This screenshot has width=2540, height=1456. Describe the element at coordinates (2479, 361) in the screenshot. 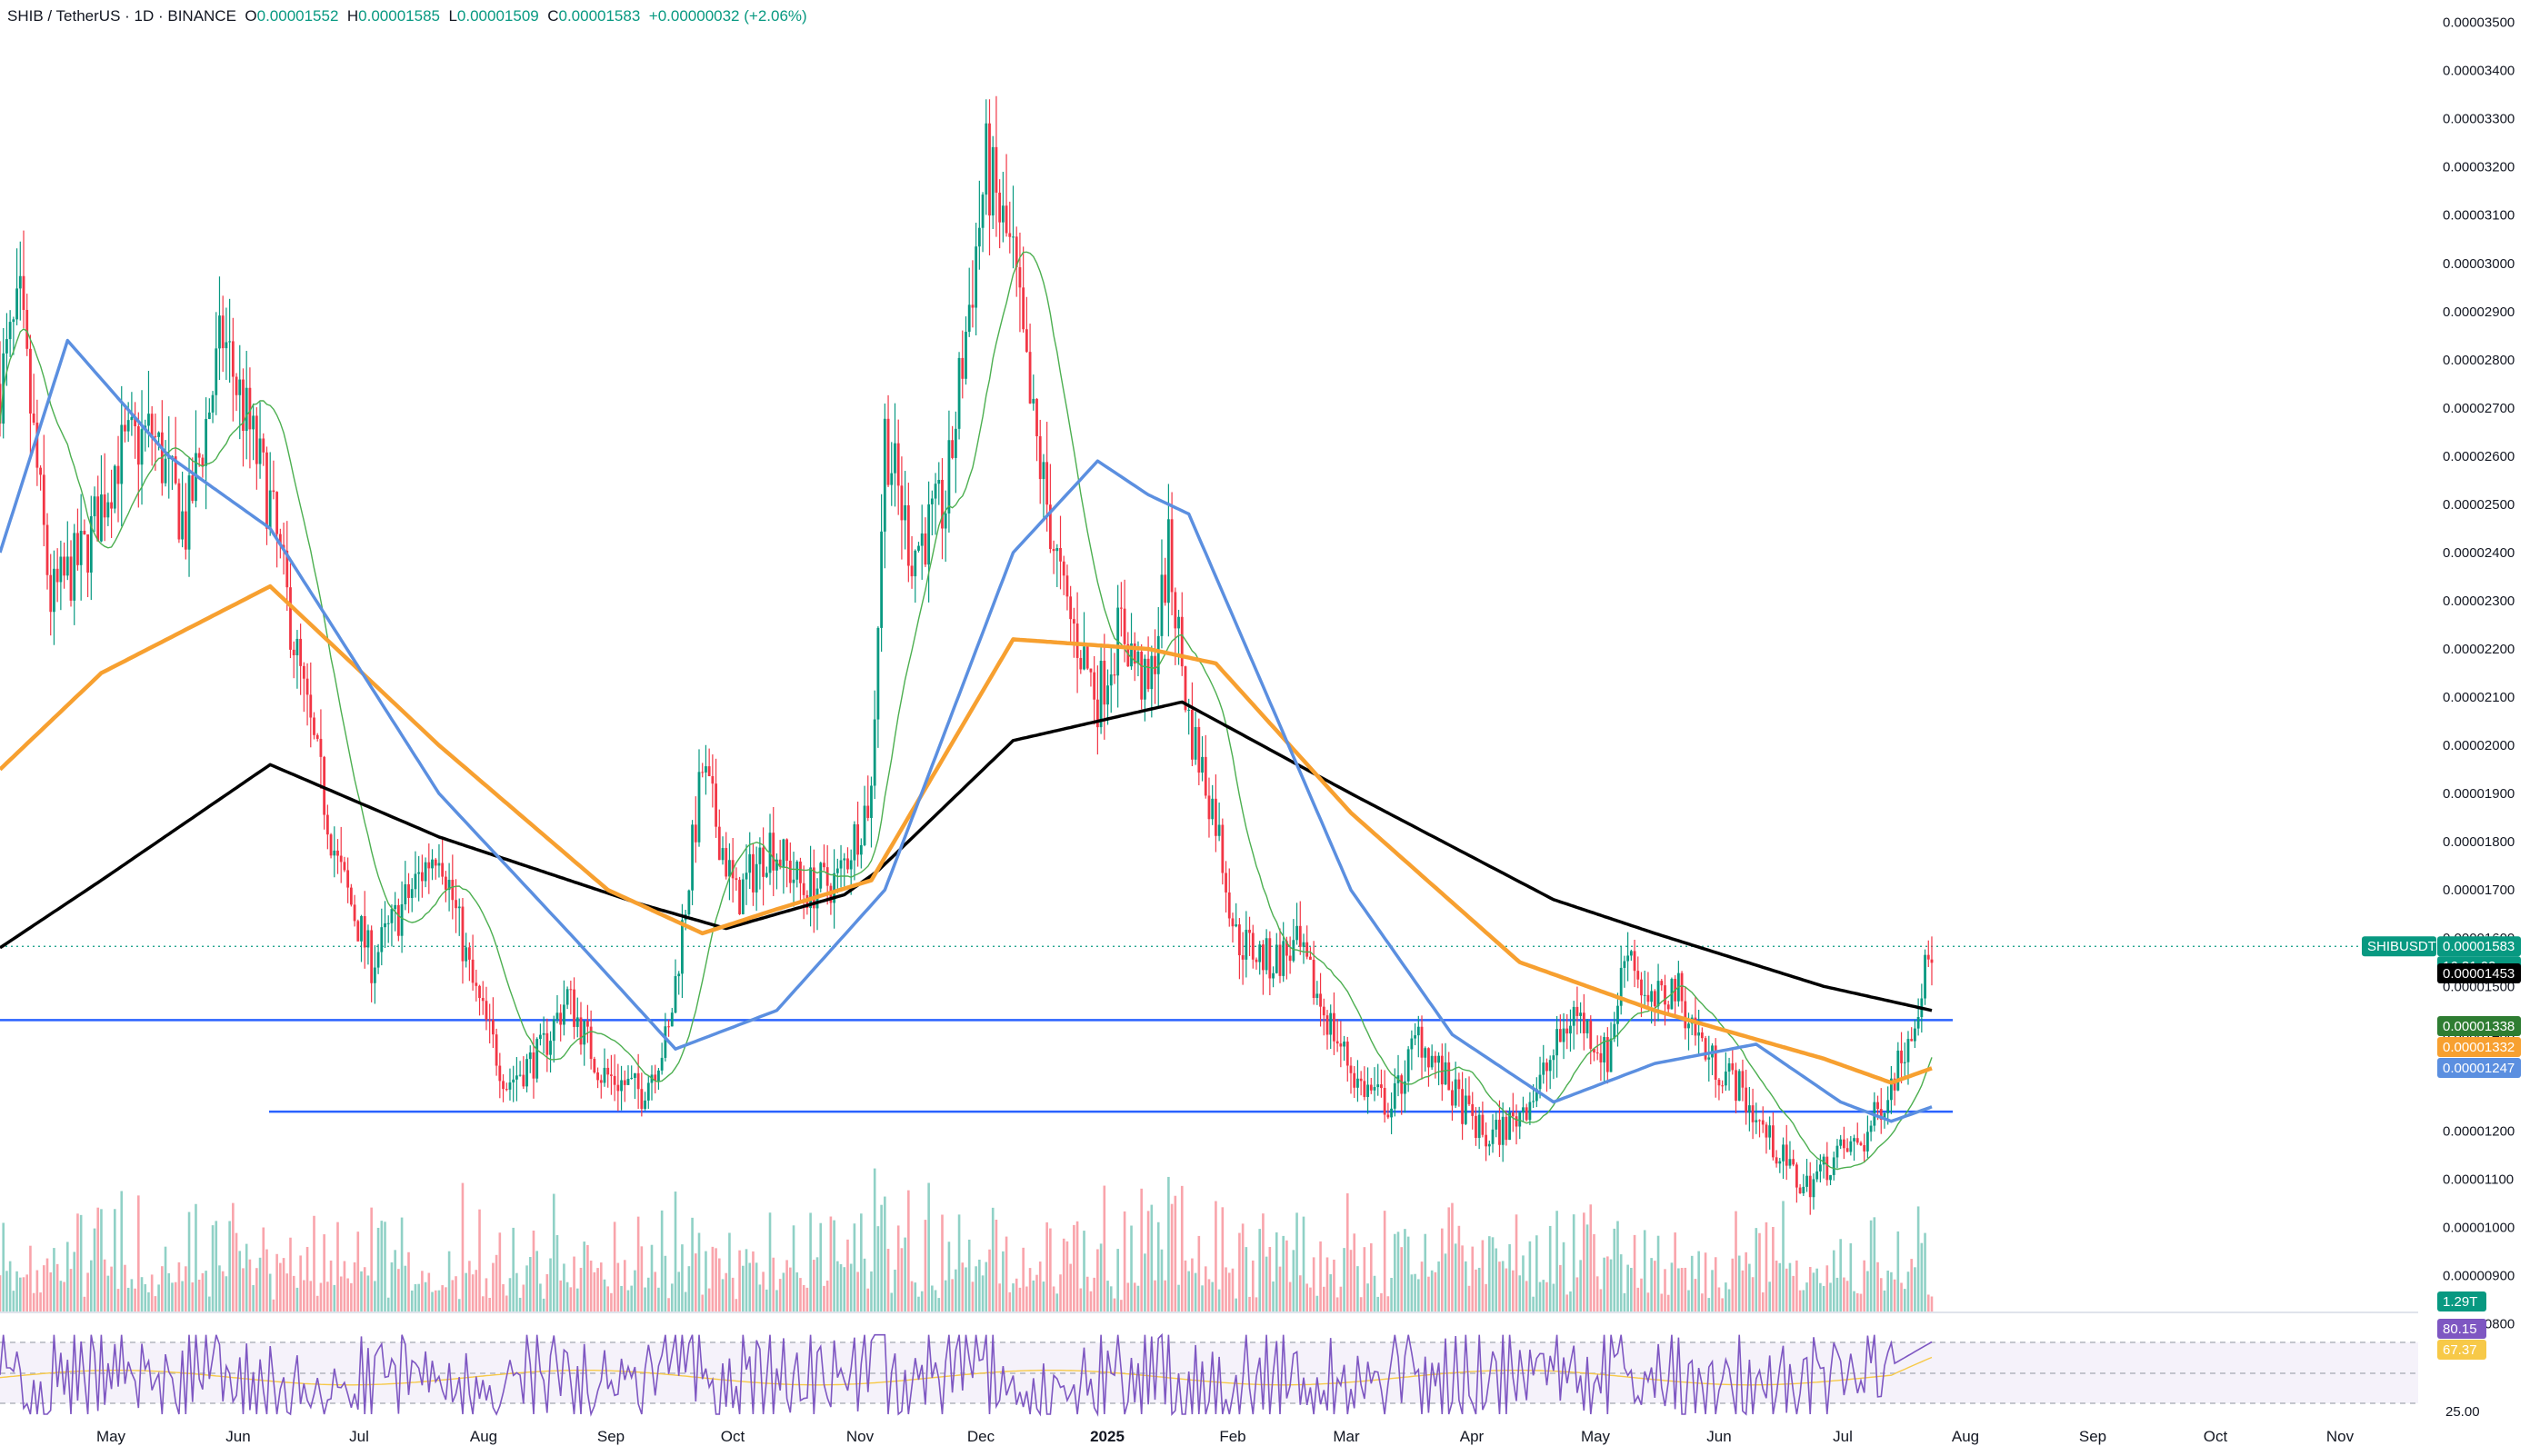

I see `price-tick-label: 0.00002800` at that location.